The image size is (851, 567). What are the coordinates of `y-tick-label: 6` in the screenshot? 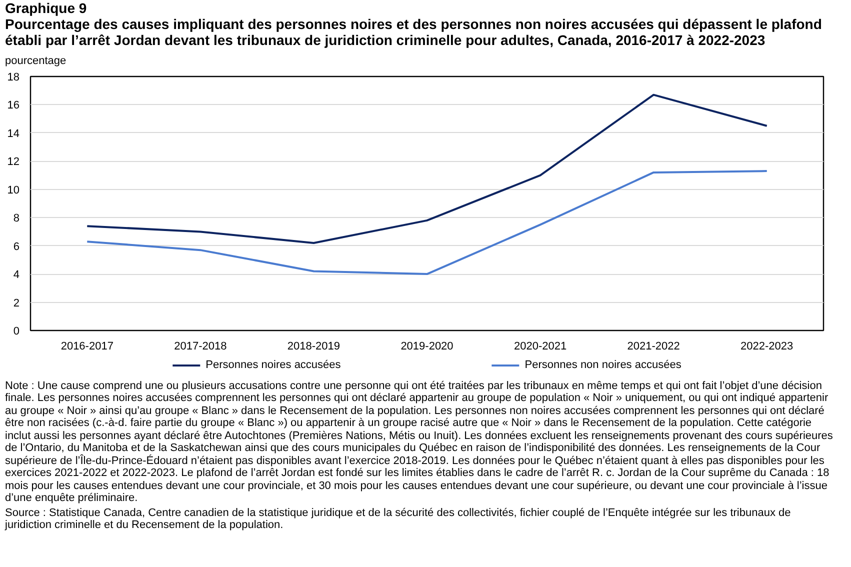 It's located at (16, 246).